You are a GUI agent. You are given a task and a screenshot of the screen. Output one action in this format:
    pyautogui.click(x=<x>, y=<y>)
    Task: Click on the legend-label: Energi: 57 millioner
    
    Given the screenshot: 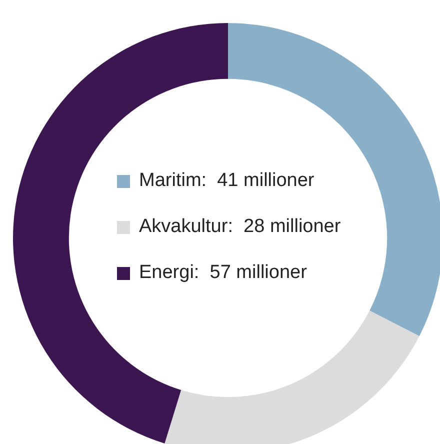 What is the action you would take?
    pyautogui.click(x=223, y=273)
    